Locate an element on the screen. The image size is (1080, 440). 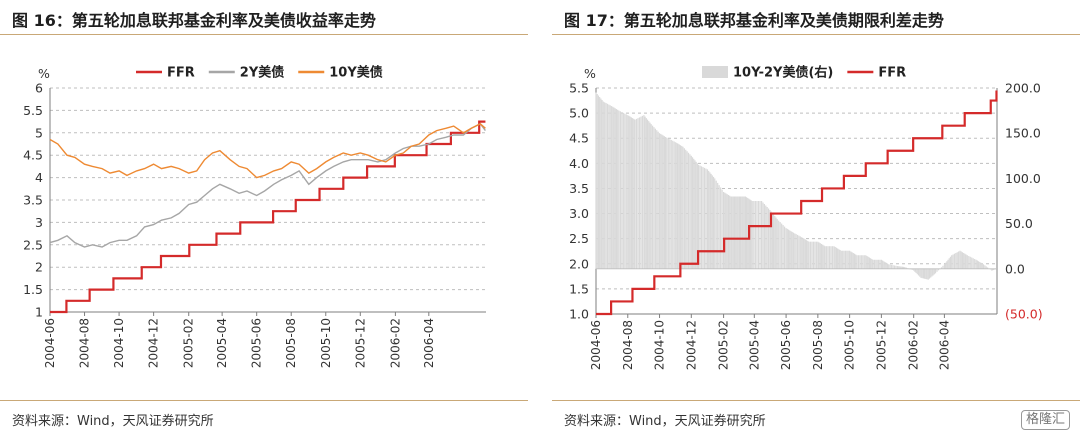
y-tick-label: 4.5 is located at coordinates (579, 138).